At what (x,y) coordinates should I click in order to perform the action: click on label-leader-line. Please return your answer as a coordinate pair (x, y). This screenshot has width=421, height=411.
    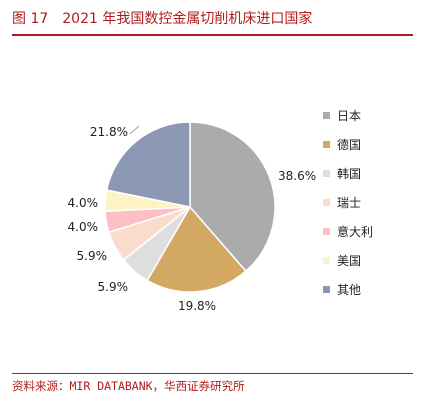
    Looking at the image, I should click on (134, 130).